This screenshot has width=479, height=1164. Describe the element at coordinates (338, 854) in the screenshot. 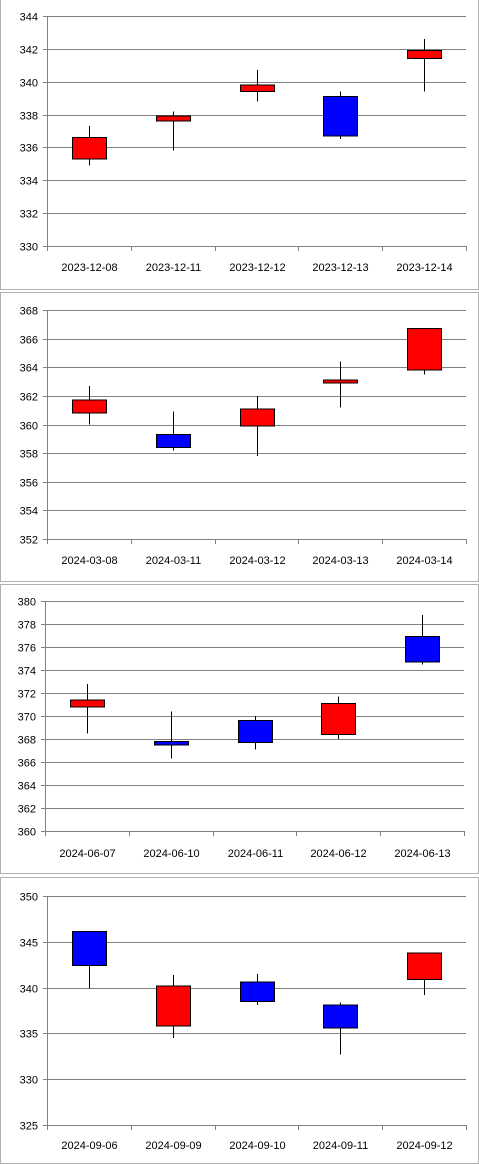

I see `x-tick-label: 2024-06-12` at that location.